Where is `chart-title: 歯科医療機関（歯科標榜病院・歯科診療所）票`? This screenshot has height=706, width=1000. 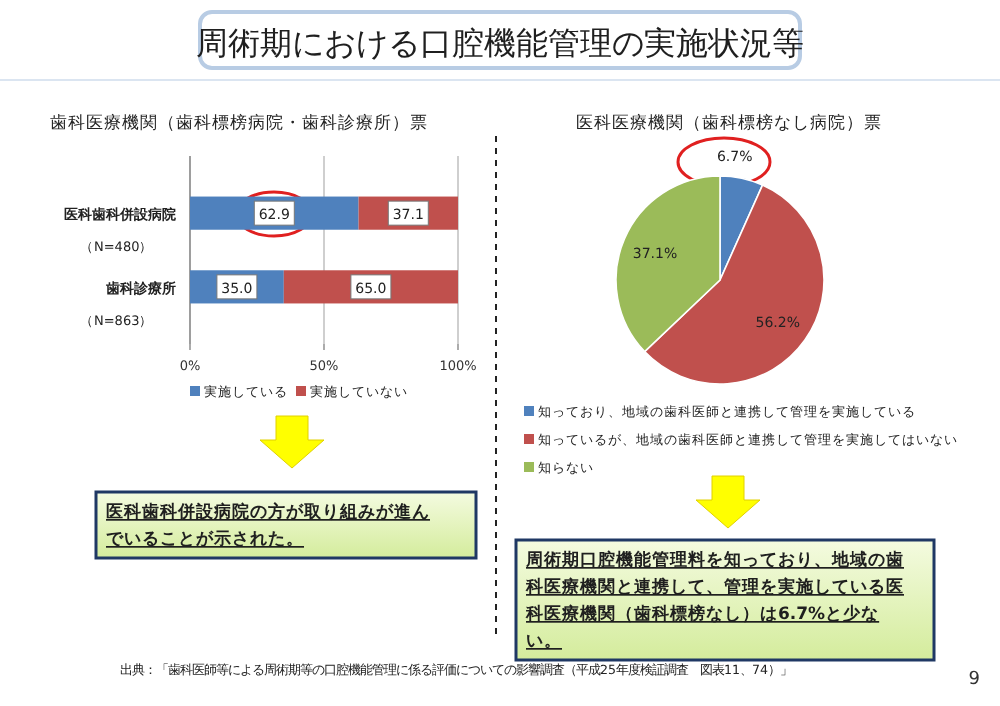 chart-title: 歯科医療機関（歯科標榜病院・歯科診療所）票 is located at coordinates (239, 123).